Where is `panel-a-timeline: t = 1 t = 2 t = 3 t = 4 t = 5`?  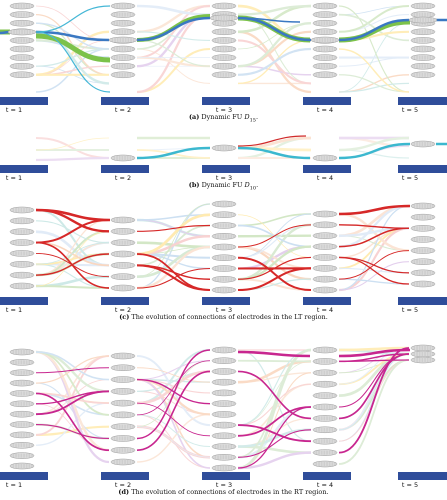 panel-a-timeline: t = 1 t = 2 t = 3 t = 4 t = 5 is located at coordinates (223, 105).